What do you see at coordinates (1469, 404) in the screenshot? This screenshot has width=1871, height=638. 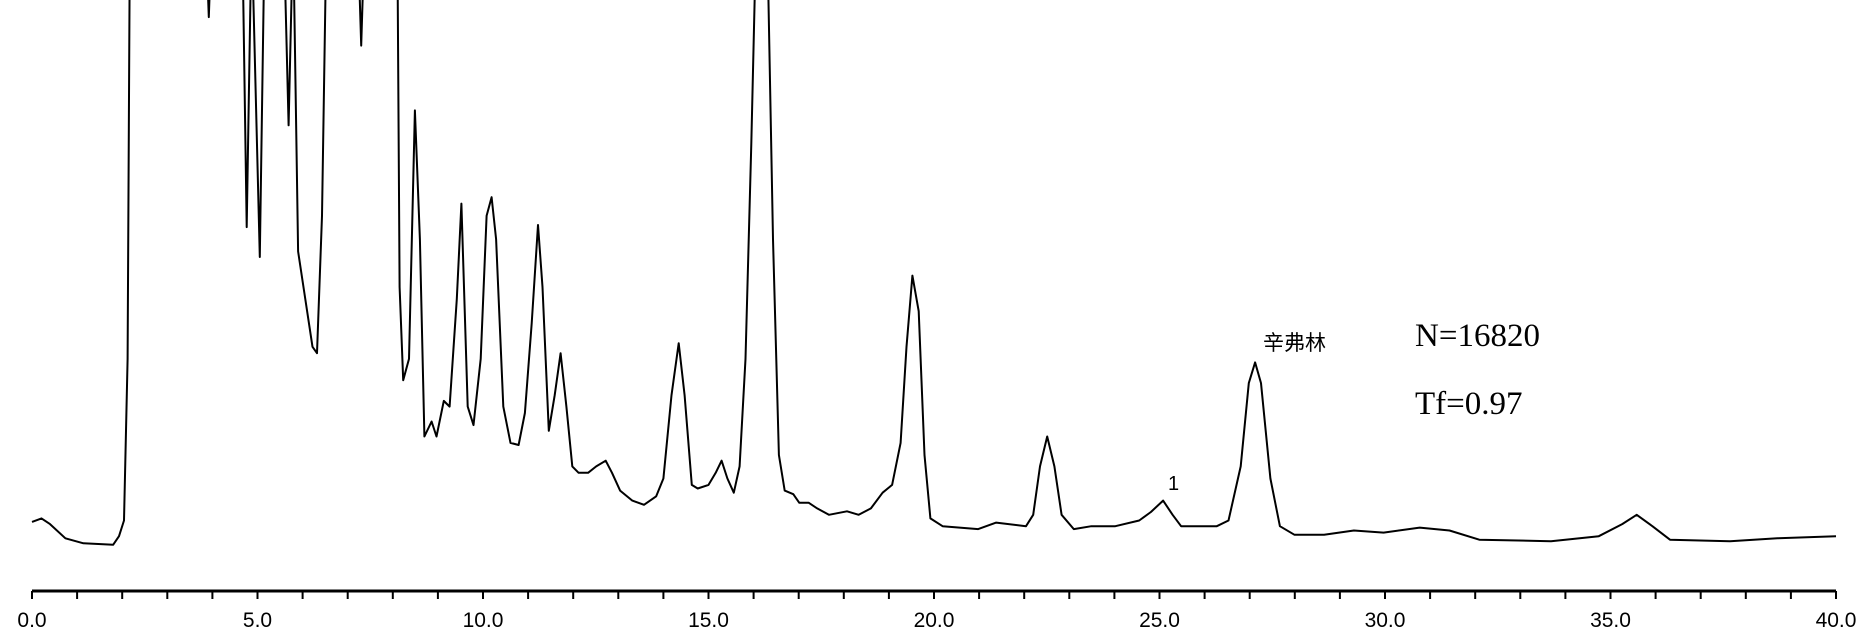 I see `tailing-factor-text: Tf=0.97` at bounding box center [1469, 404].